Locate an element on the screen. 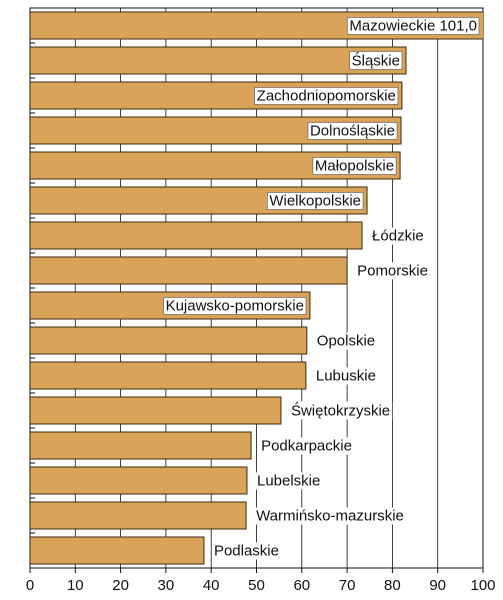 The width and height of the screenshot is (503, 600). bar-label: Lubelskie is located at coordinates (288, 480).